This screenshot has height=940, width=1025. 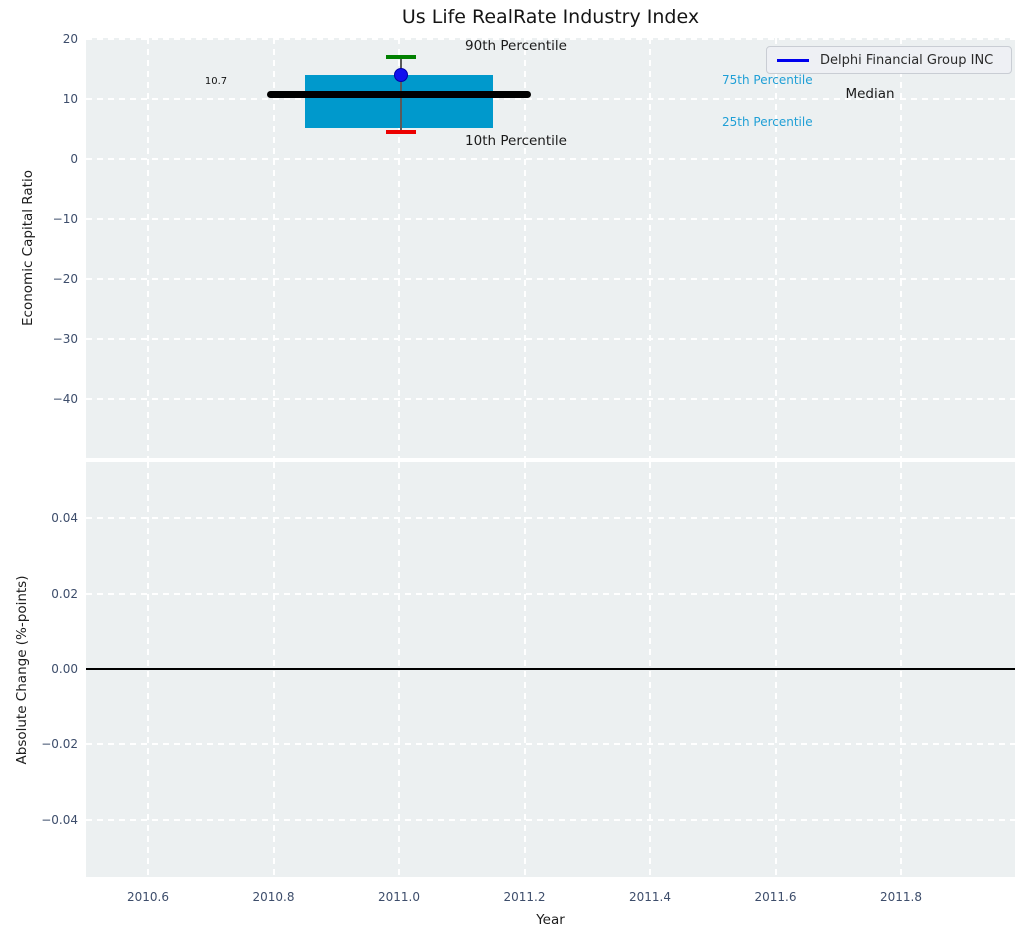 What do you see at coordinates (216, 81) in the screenshot?
I see `median-value-label: 10.7` at bounding box center [216, 81].